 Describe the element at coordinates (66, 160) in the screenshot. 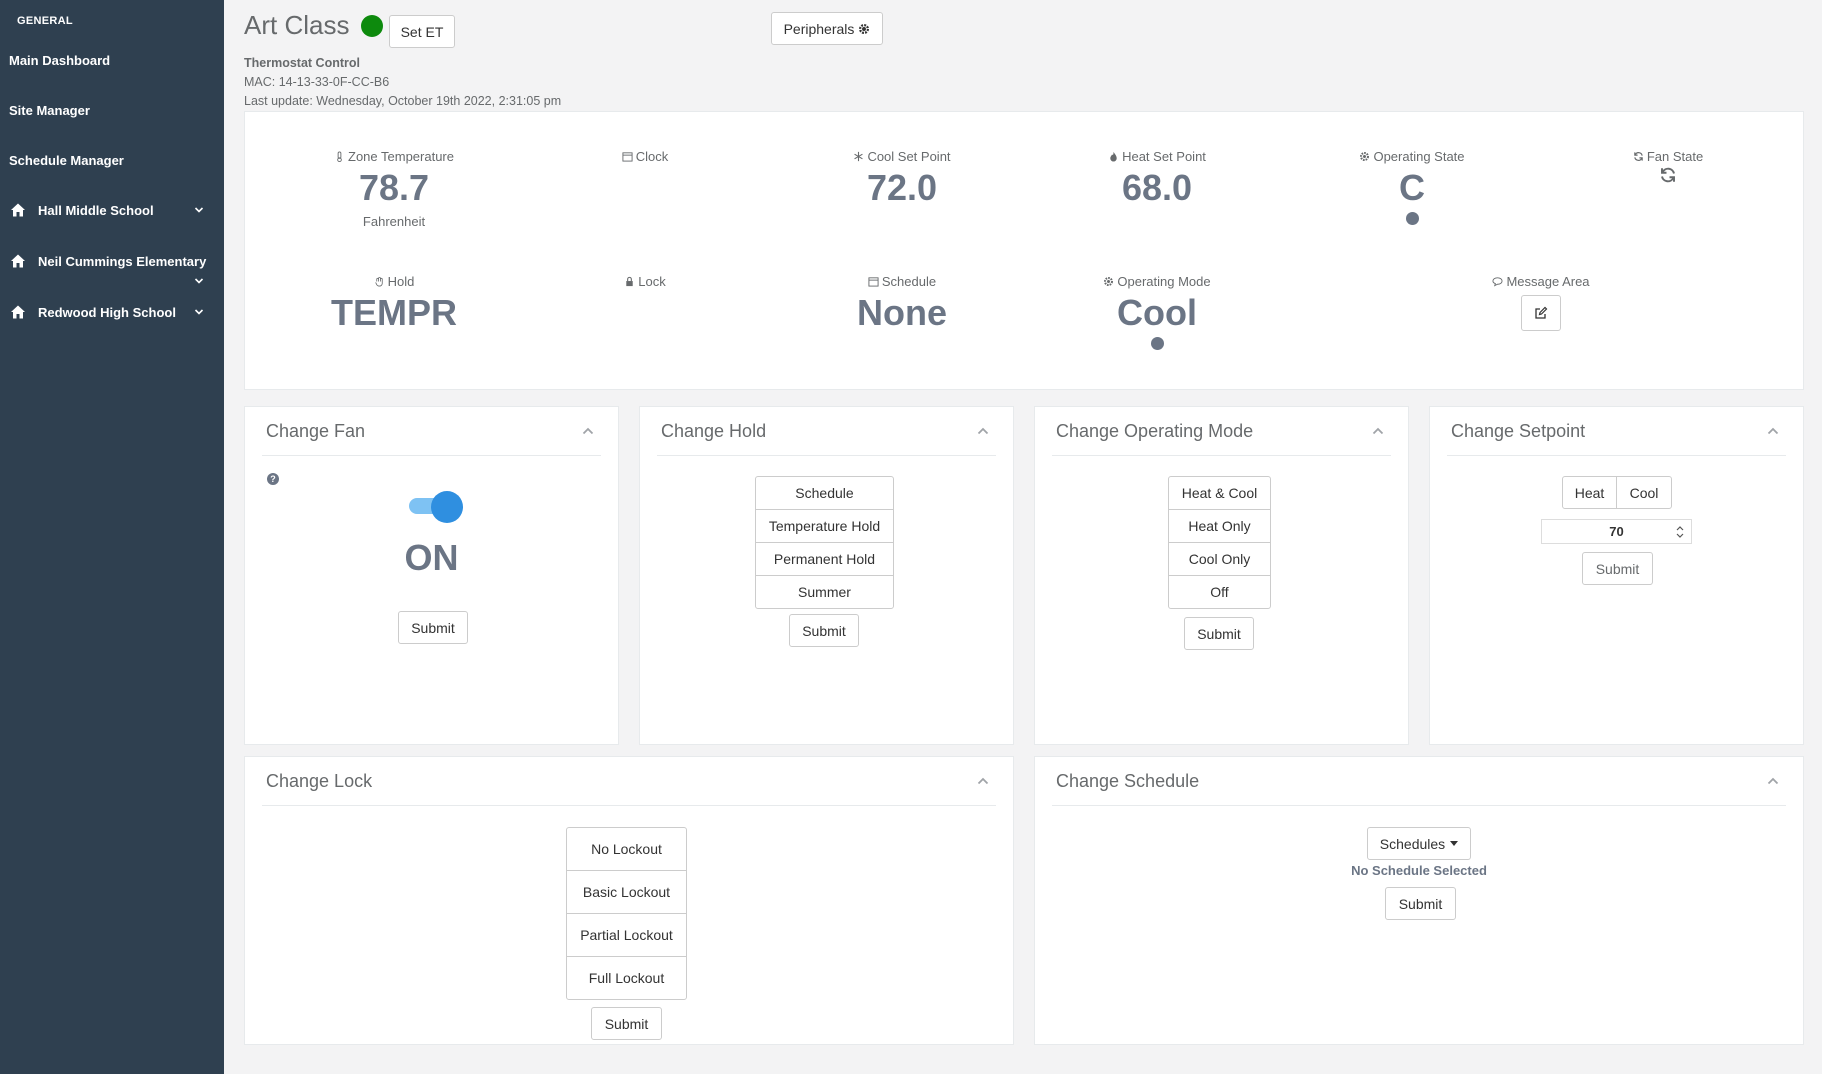

I see `sidebar-item-label: Schedule Manager` at that location.